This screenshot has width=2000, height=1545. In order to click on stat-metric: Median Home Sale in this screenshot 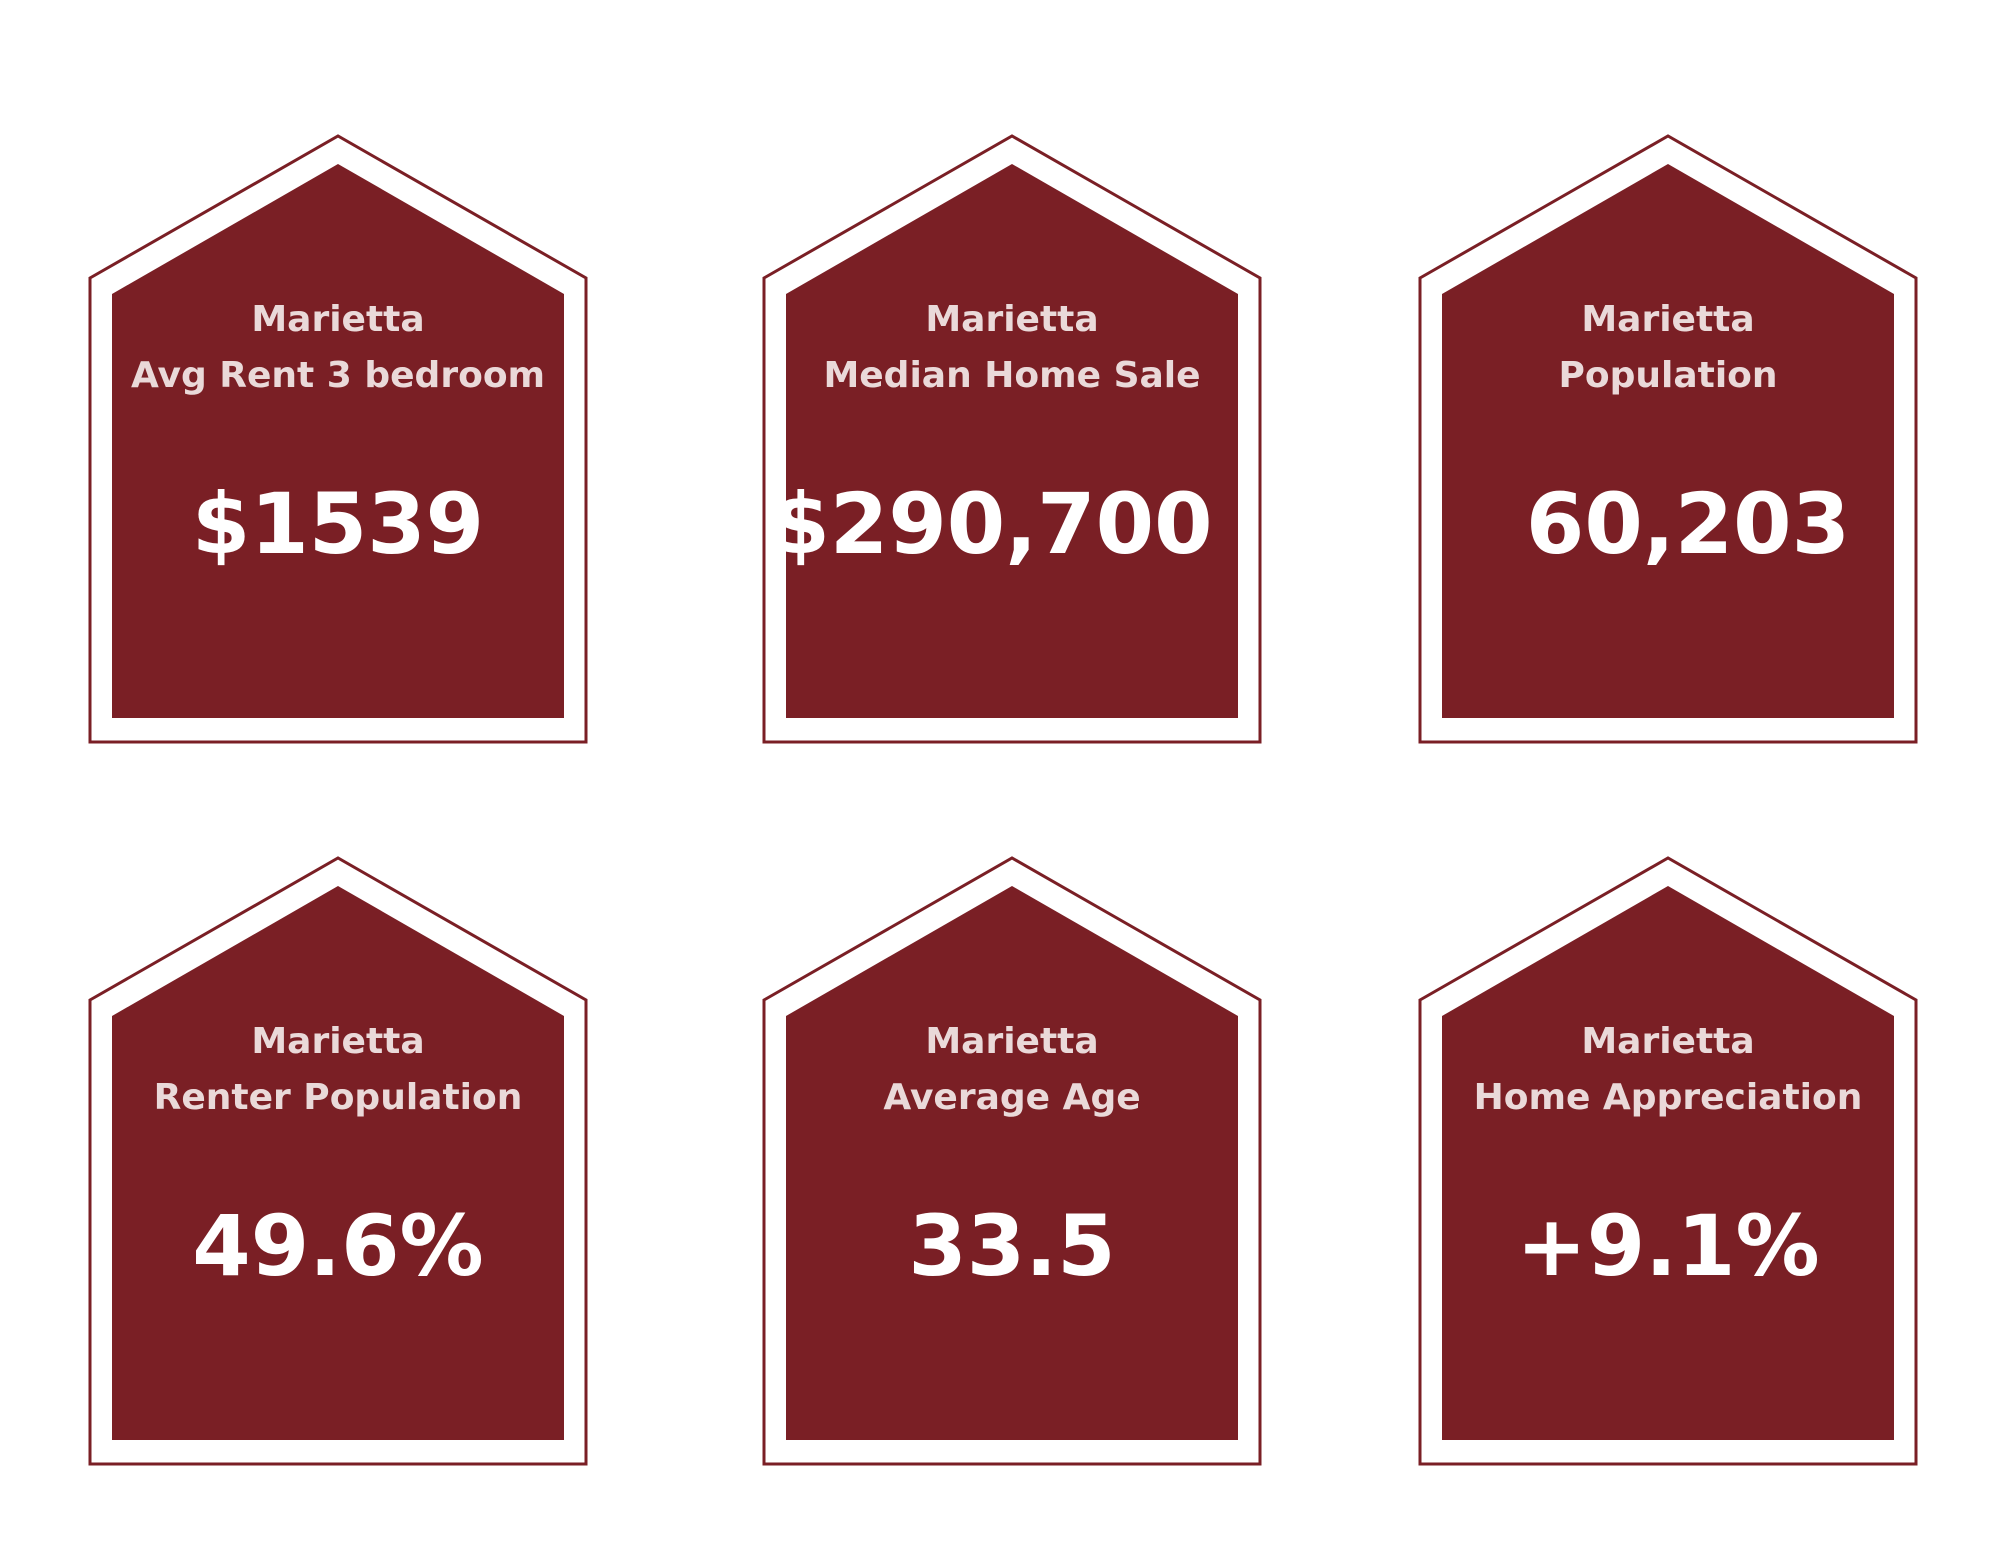, I will do `click(1012, 375)`.